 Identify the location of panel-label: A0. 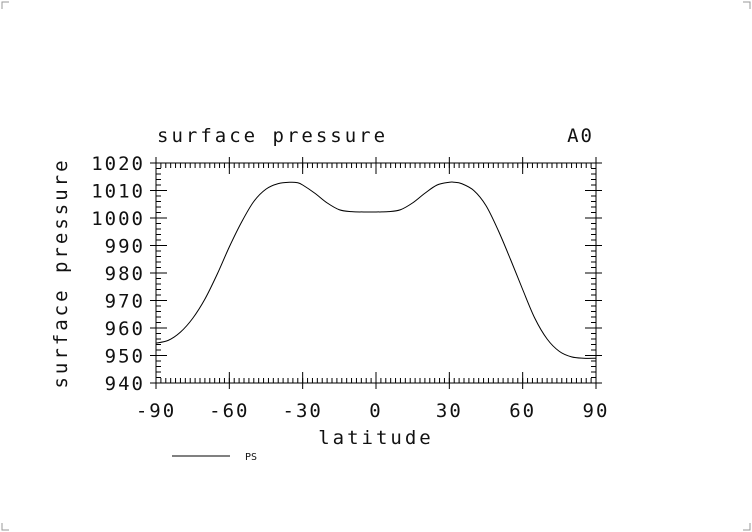
(580, 136).